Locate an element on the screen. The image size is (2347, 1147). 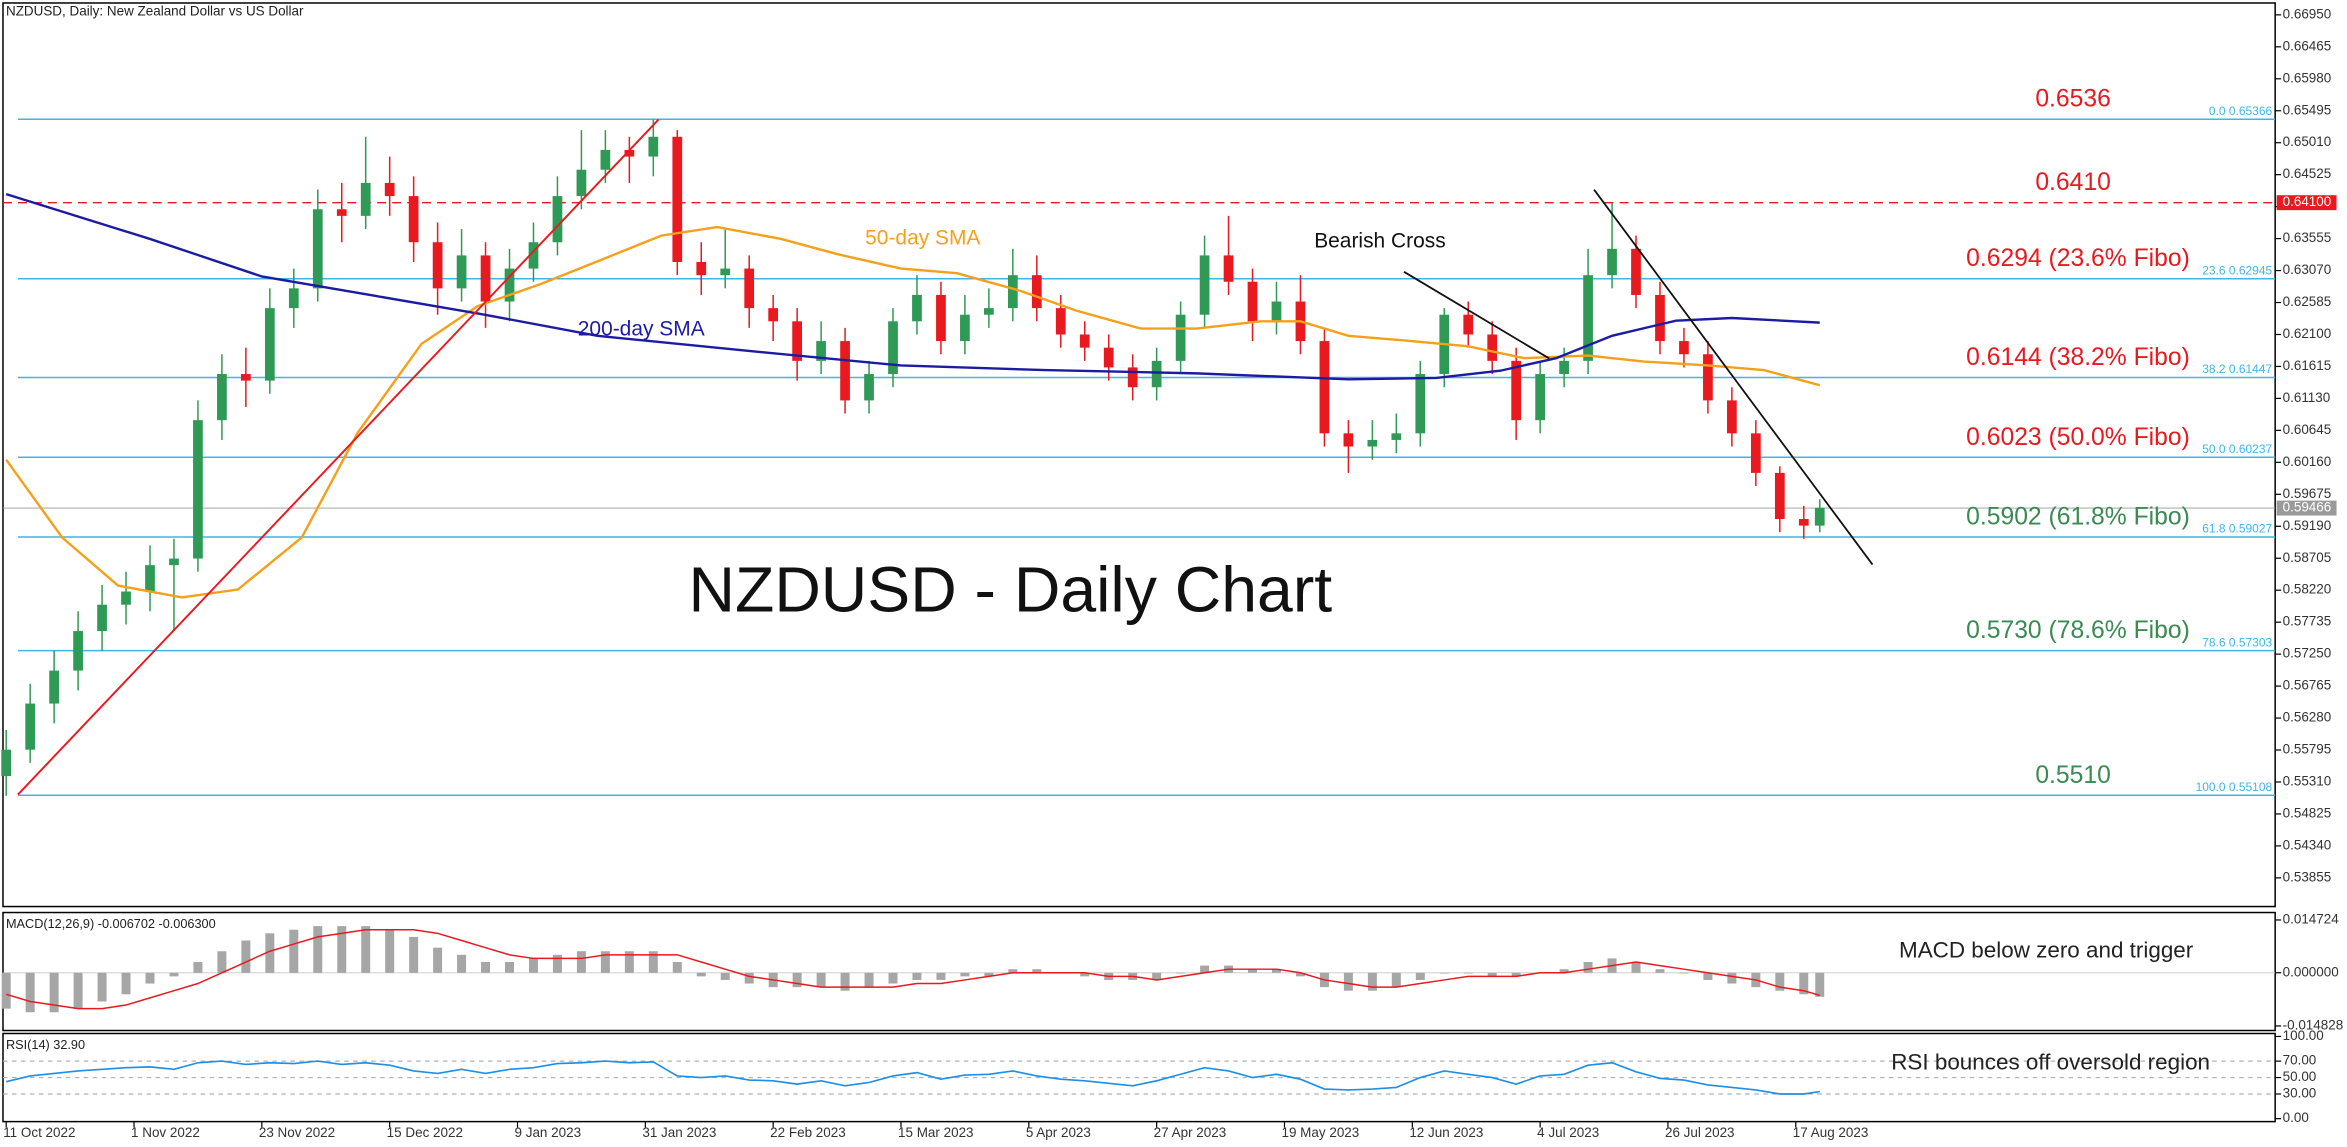
x-tick-label: 26 Jul 2023 is located at coordinates (1700, 1132).